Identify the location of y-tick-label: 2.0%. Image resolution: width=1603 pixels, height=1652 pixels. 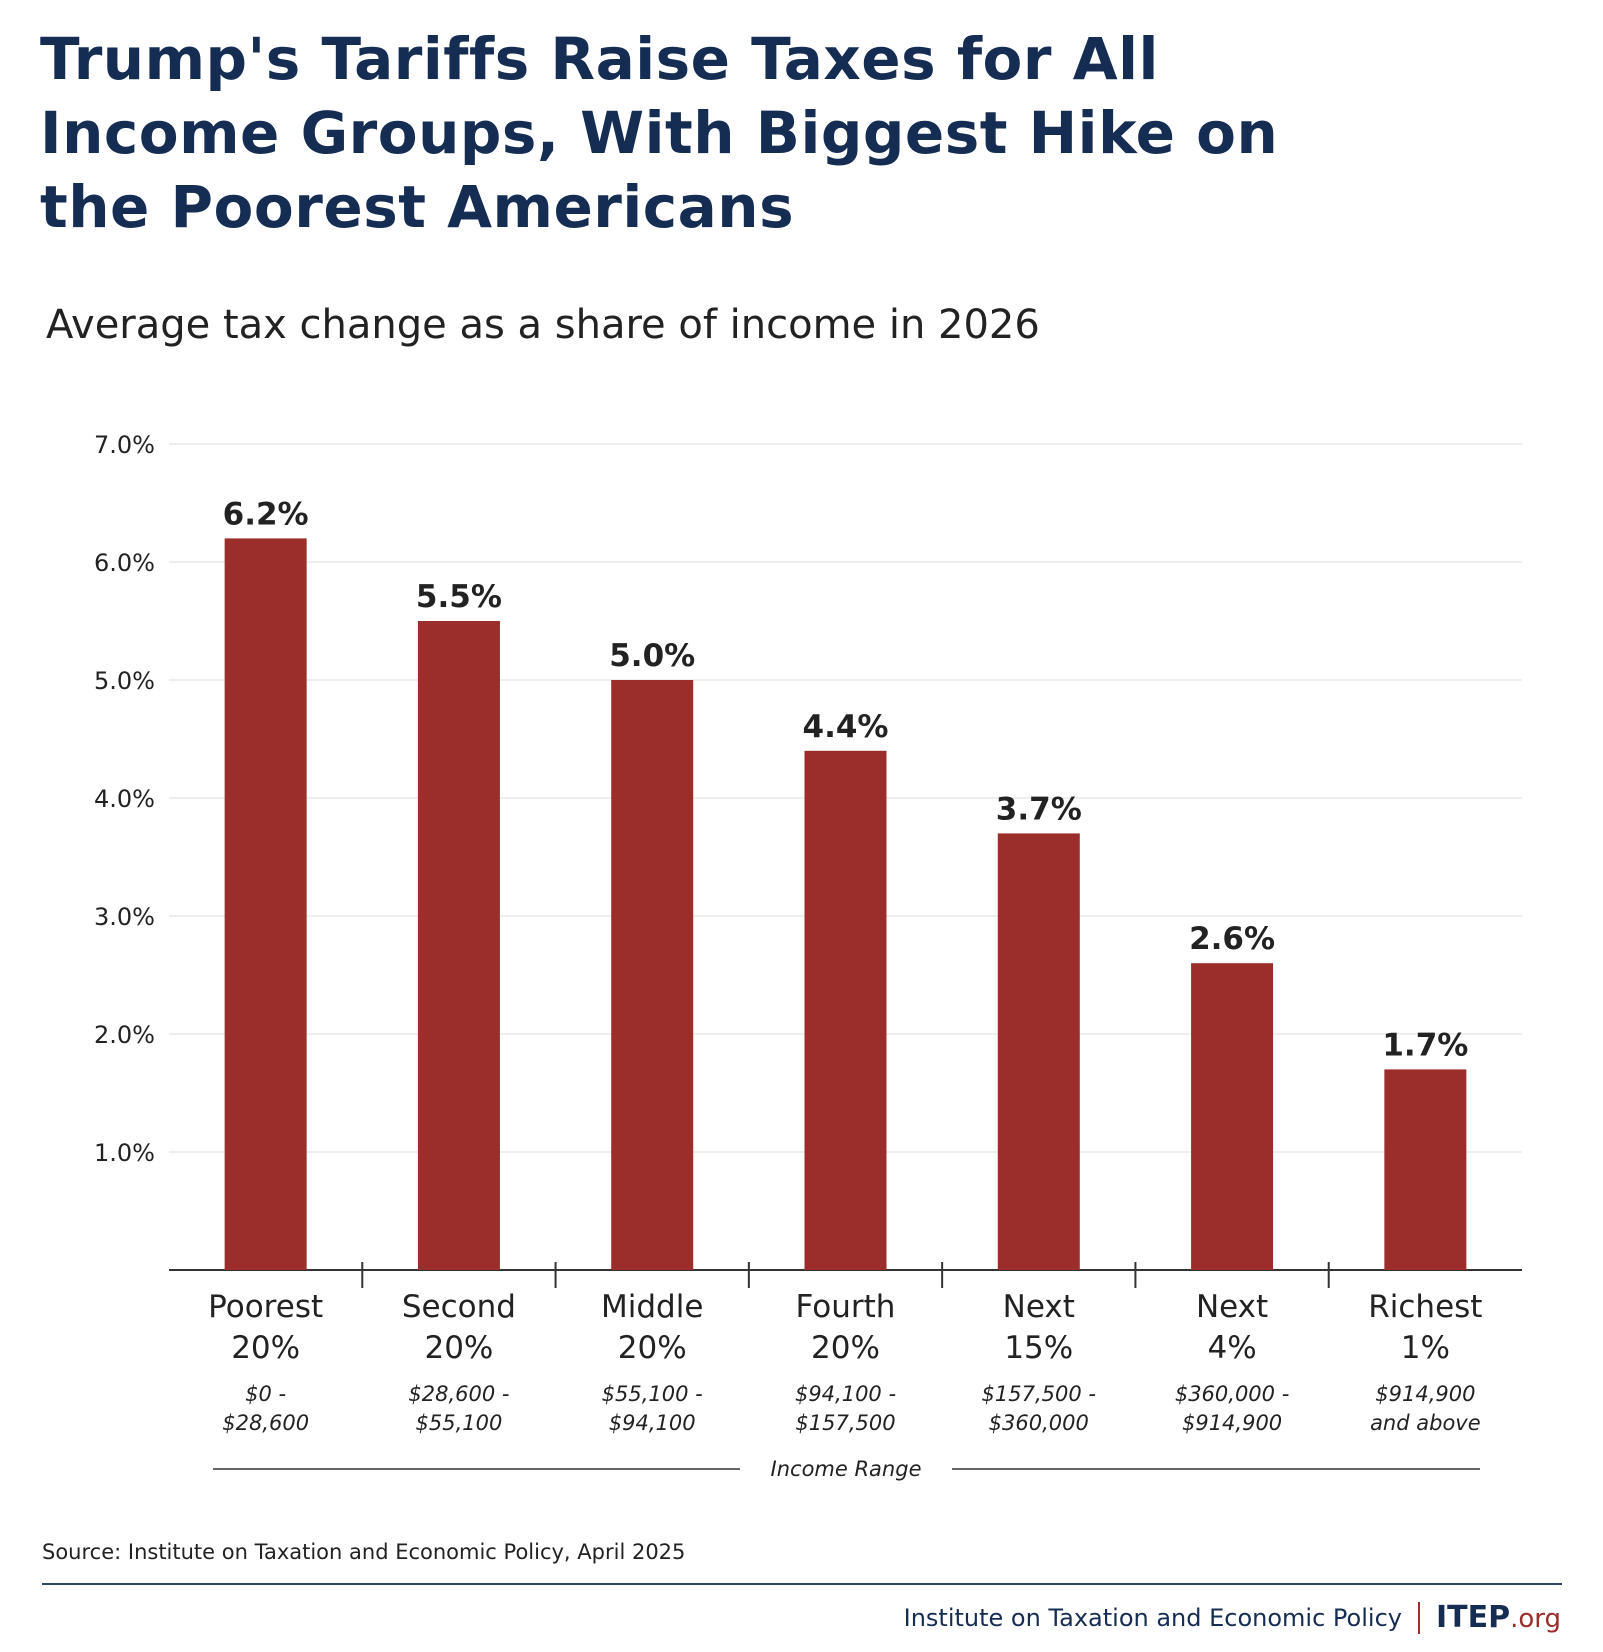
(124, 1035).